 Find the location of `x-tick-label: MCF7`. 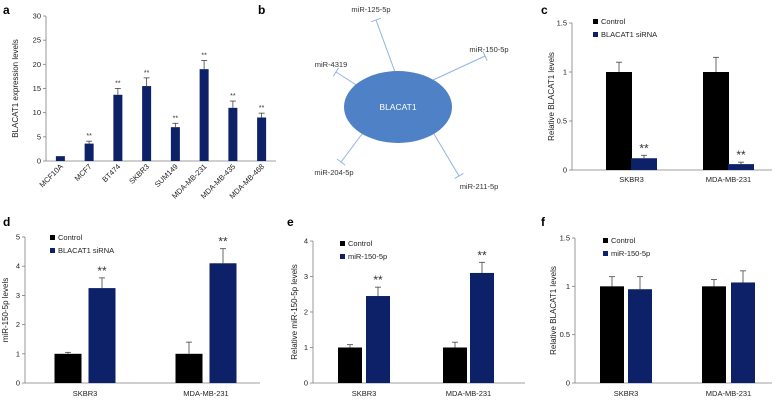

x-tick-label: MCF7 is located at coordinates (83, 172).